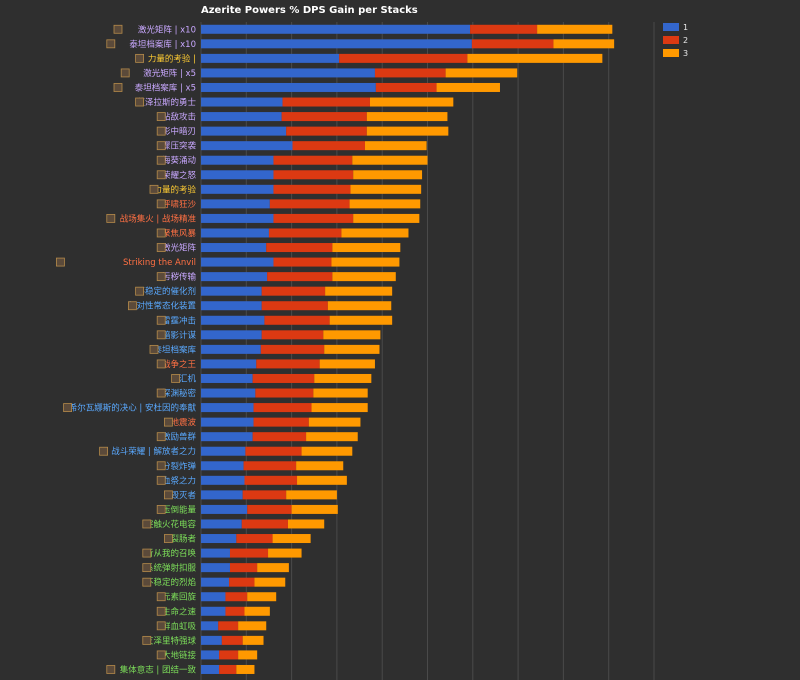  What do you see at coordinates (179, 509) in the screenshot?
I see `category-label: 压倒能量` at bounding box center [179, 509].